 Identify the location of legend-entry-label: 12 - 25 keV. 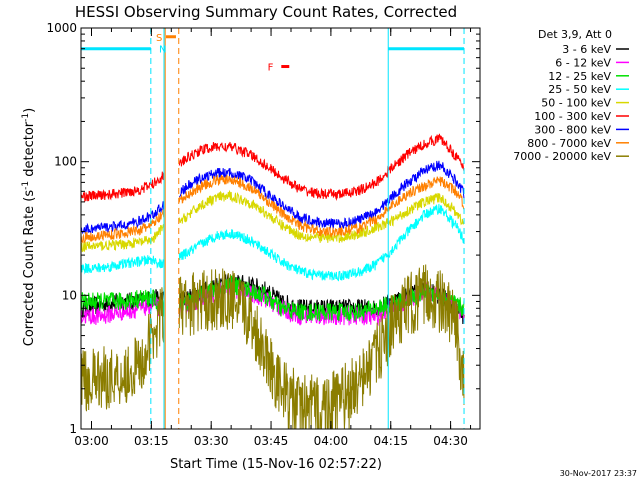
(579, 76).